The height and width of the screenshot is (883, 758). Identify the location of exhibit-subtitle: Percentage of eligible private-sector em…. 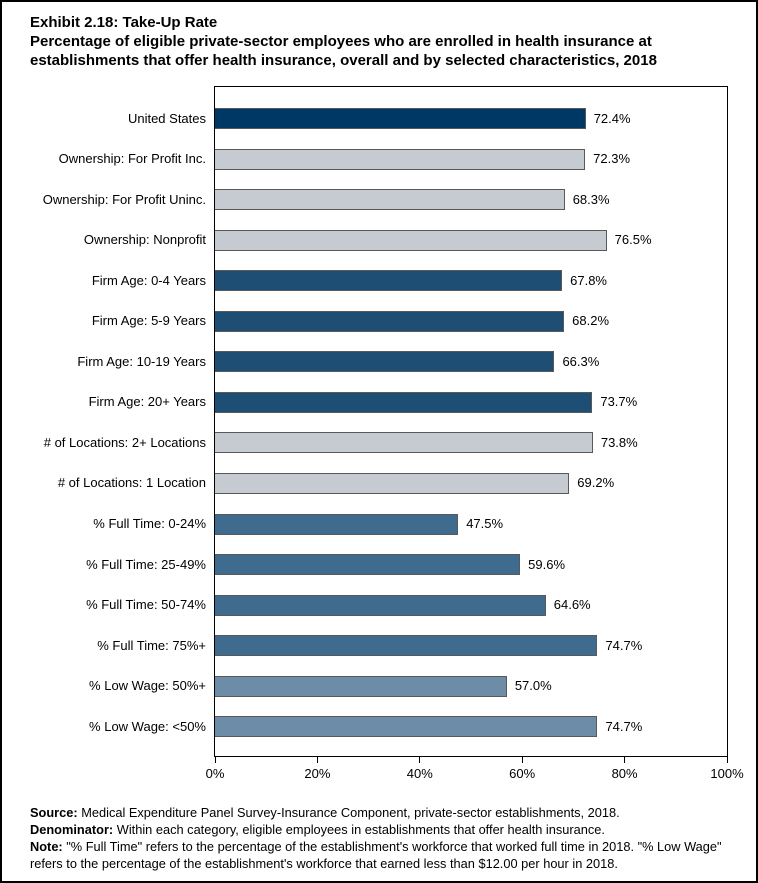
(343, 51).